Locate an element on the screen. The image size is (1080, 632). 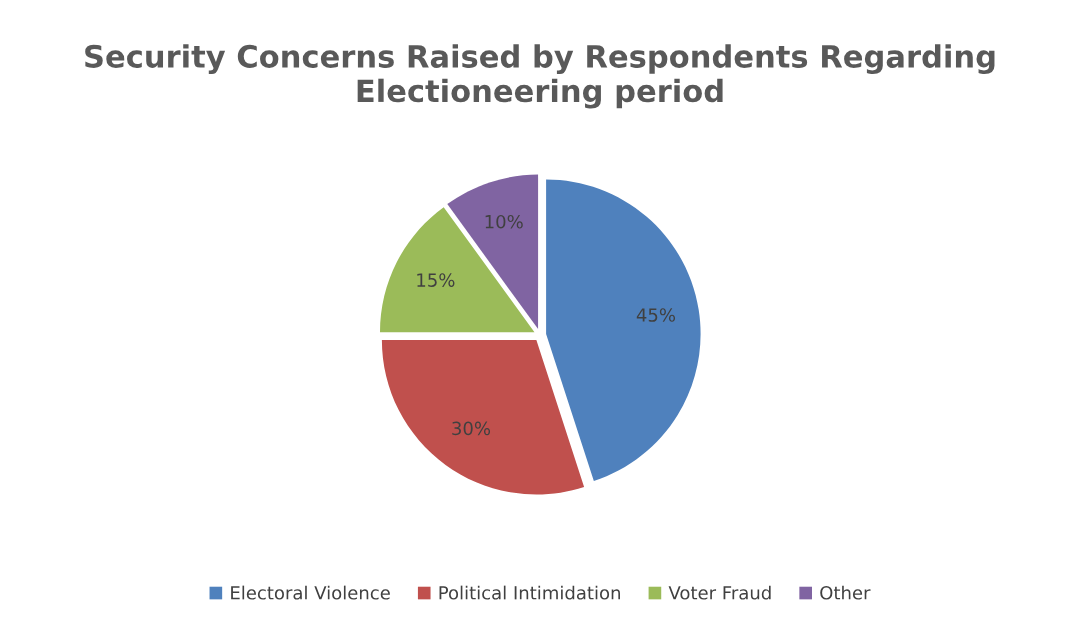
legend-label: Electoral Violence is located at coordinates (310, 592).